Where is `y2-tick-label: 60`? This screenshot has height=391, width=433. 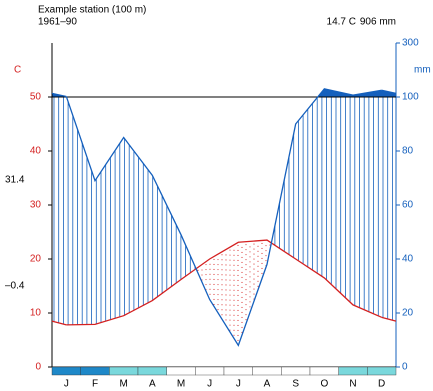
y2-tick-label: 60 is located at coordinates (408, 205).